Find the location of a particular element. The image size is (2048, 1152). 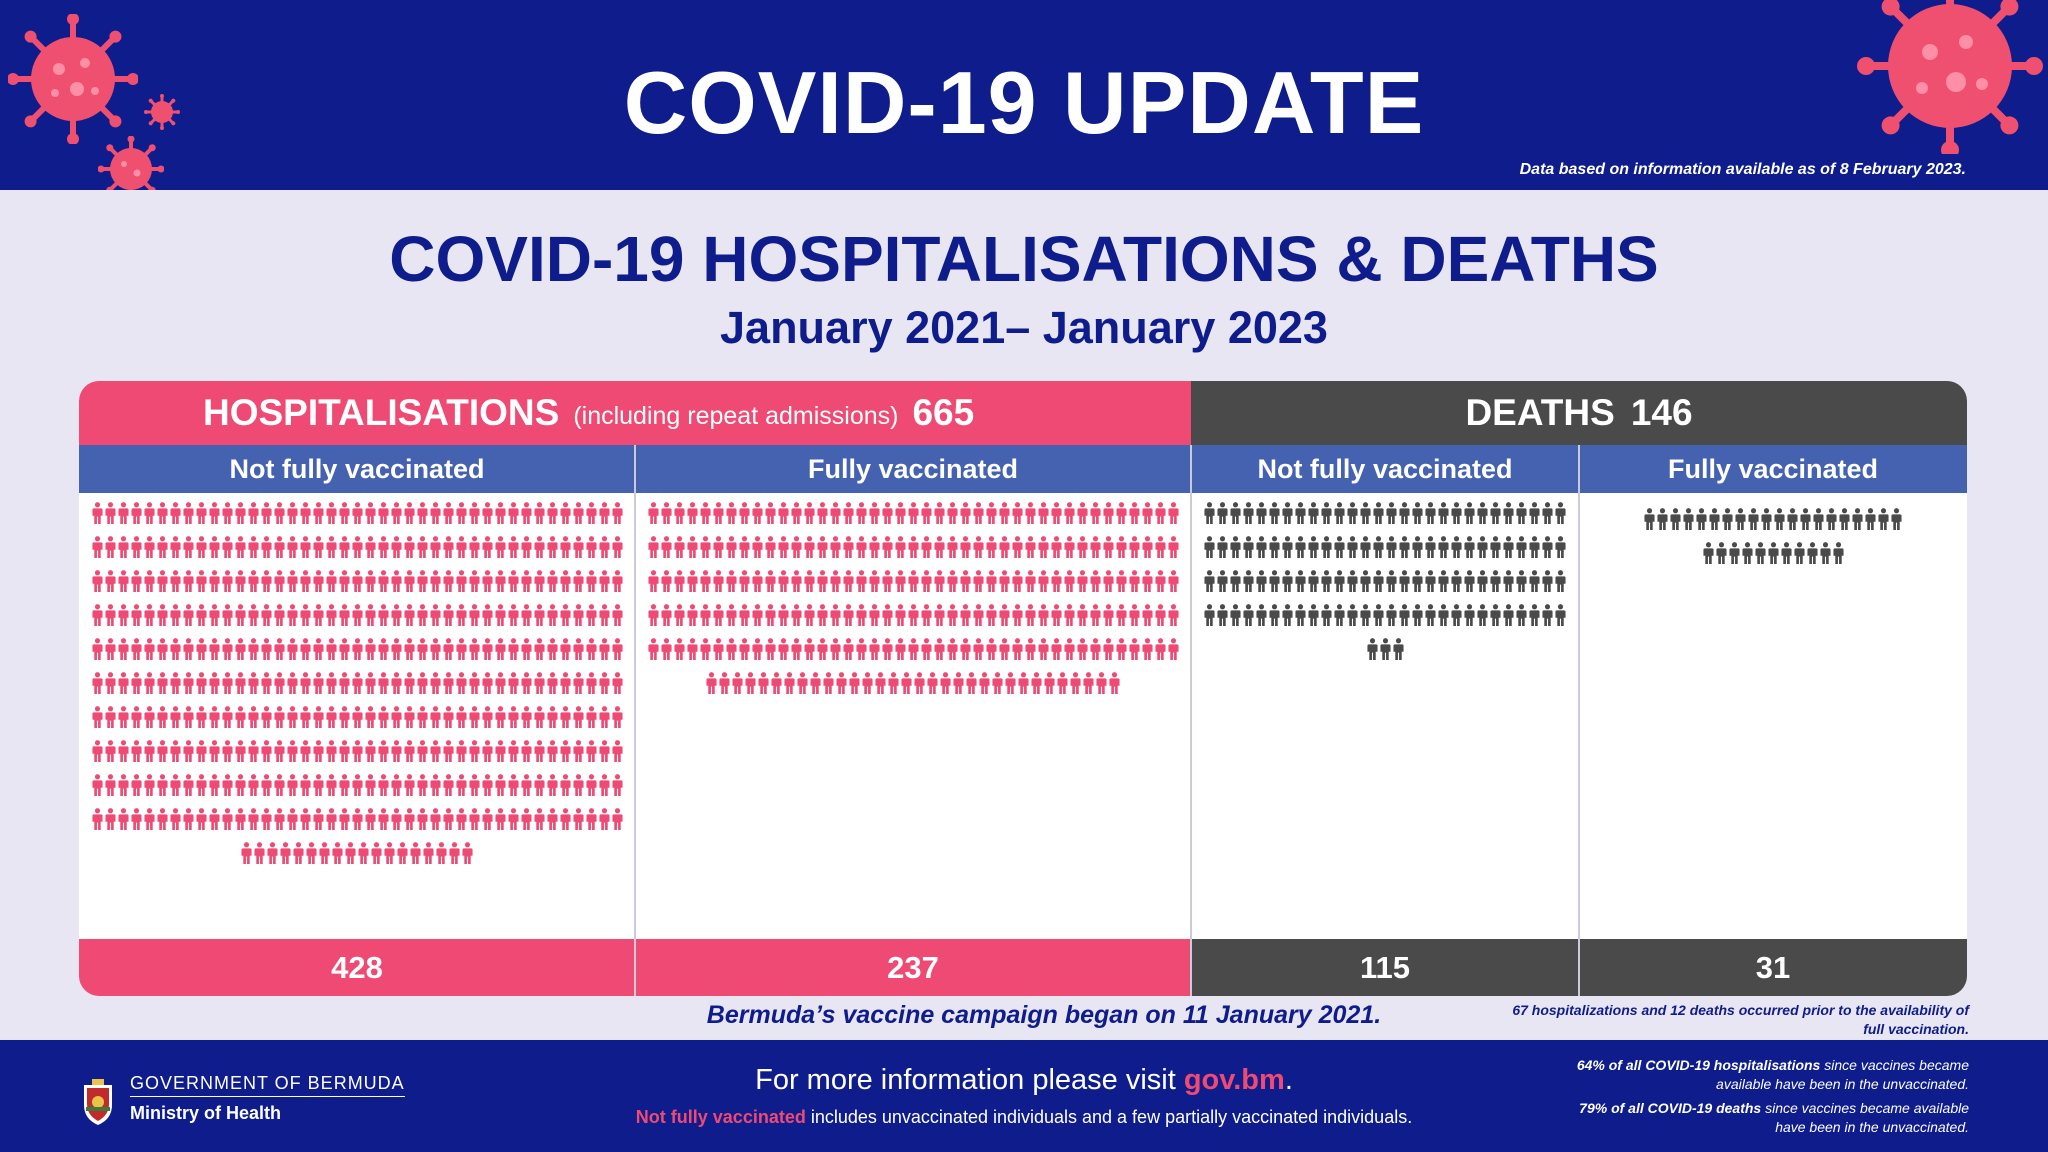

gov-bm-link: gov.bm is located at coordinates (1234, 1080).